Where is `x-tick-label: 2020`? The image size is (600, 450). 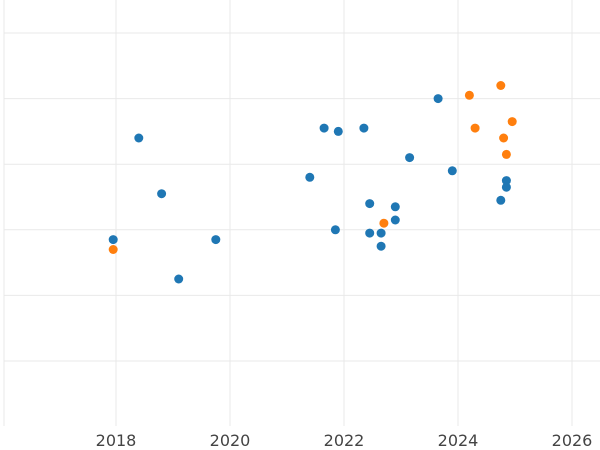 x-tick-label: 2020 is located at coordinates (230, 440).